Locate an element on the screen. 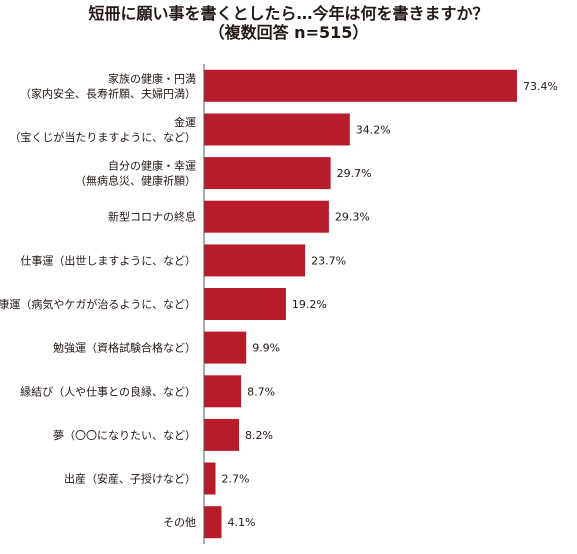 This screenshot has width=577, height=554. value-label: 2.7% is located at coordinates (236, 479).